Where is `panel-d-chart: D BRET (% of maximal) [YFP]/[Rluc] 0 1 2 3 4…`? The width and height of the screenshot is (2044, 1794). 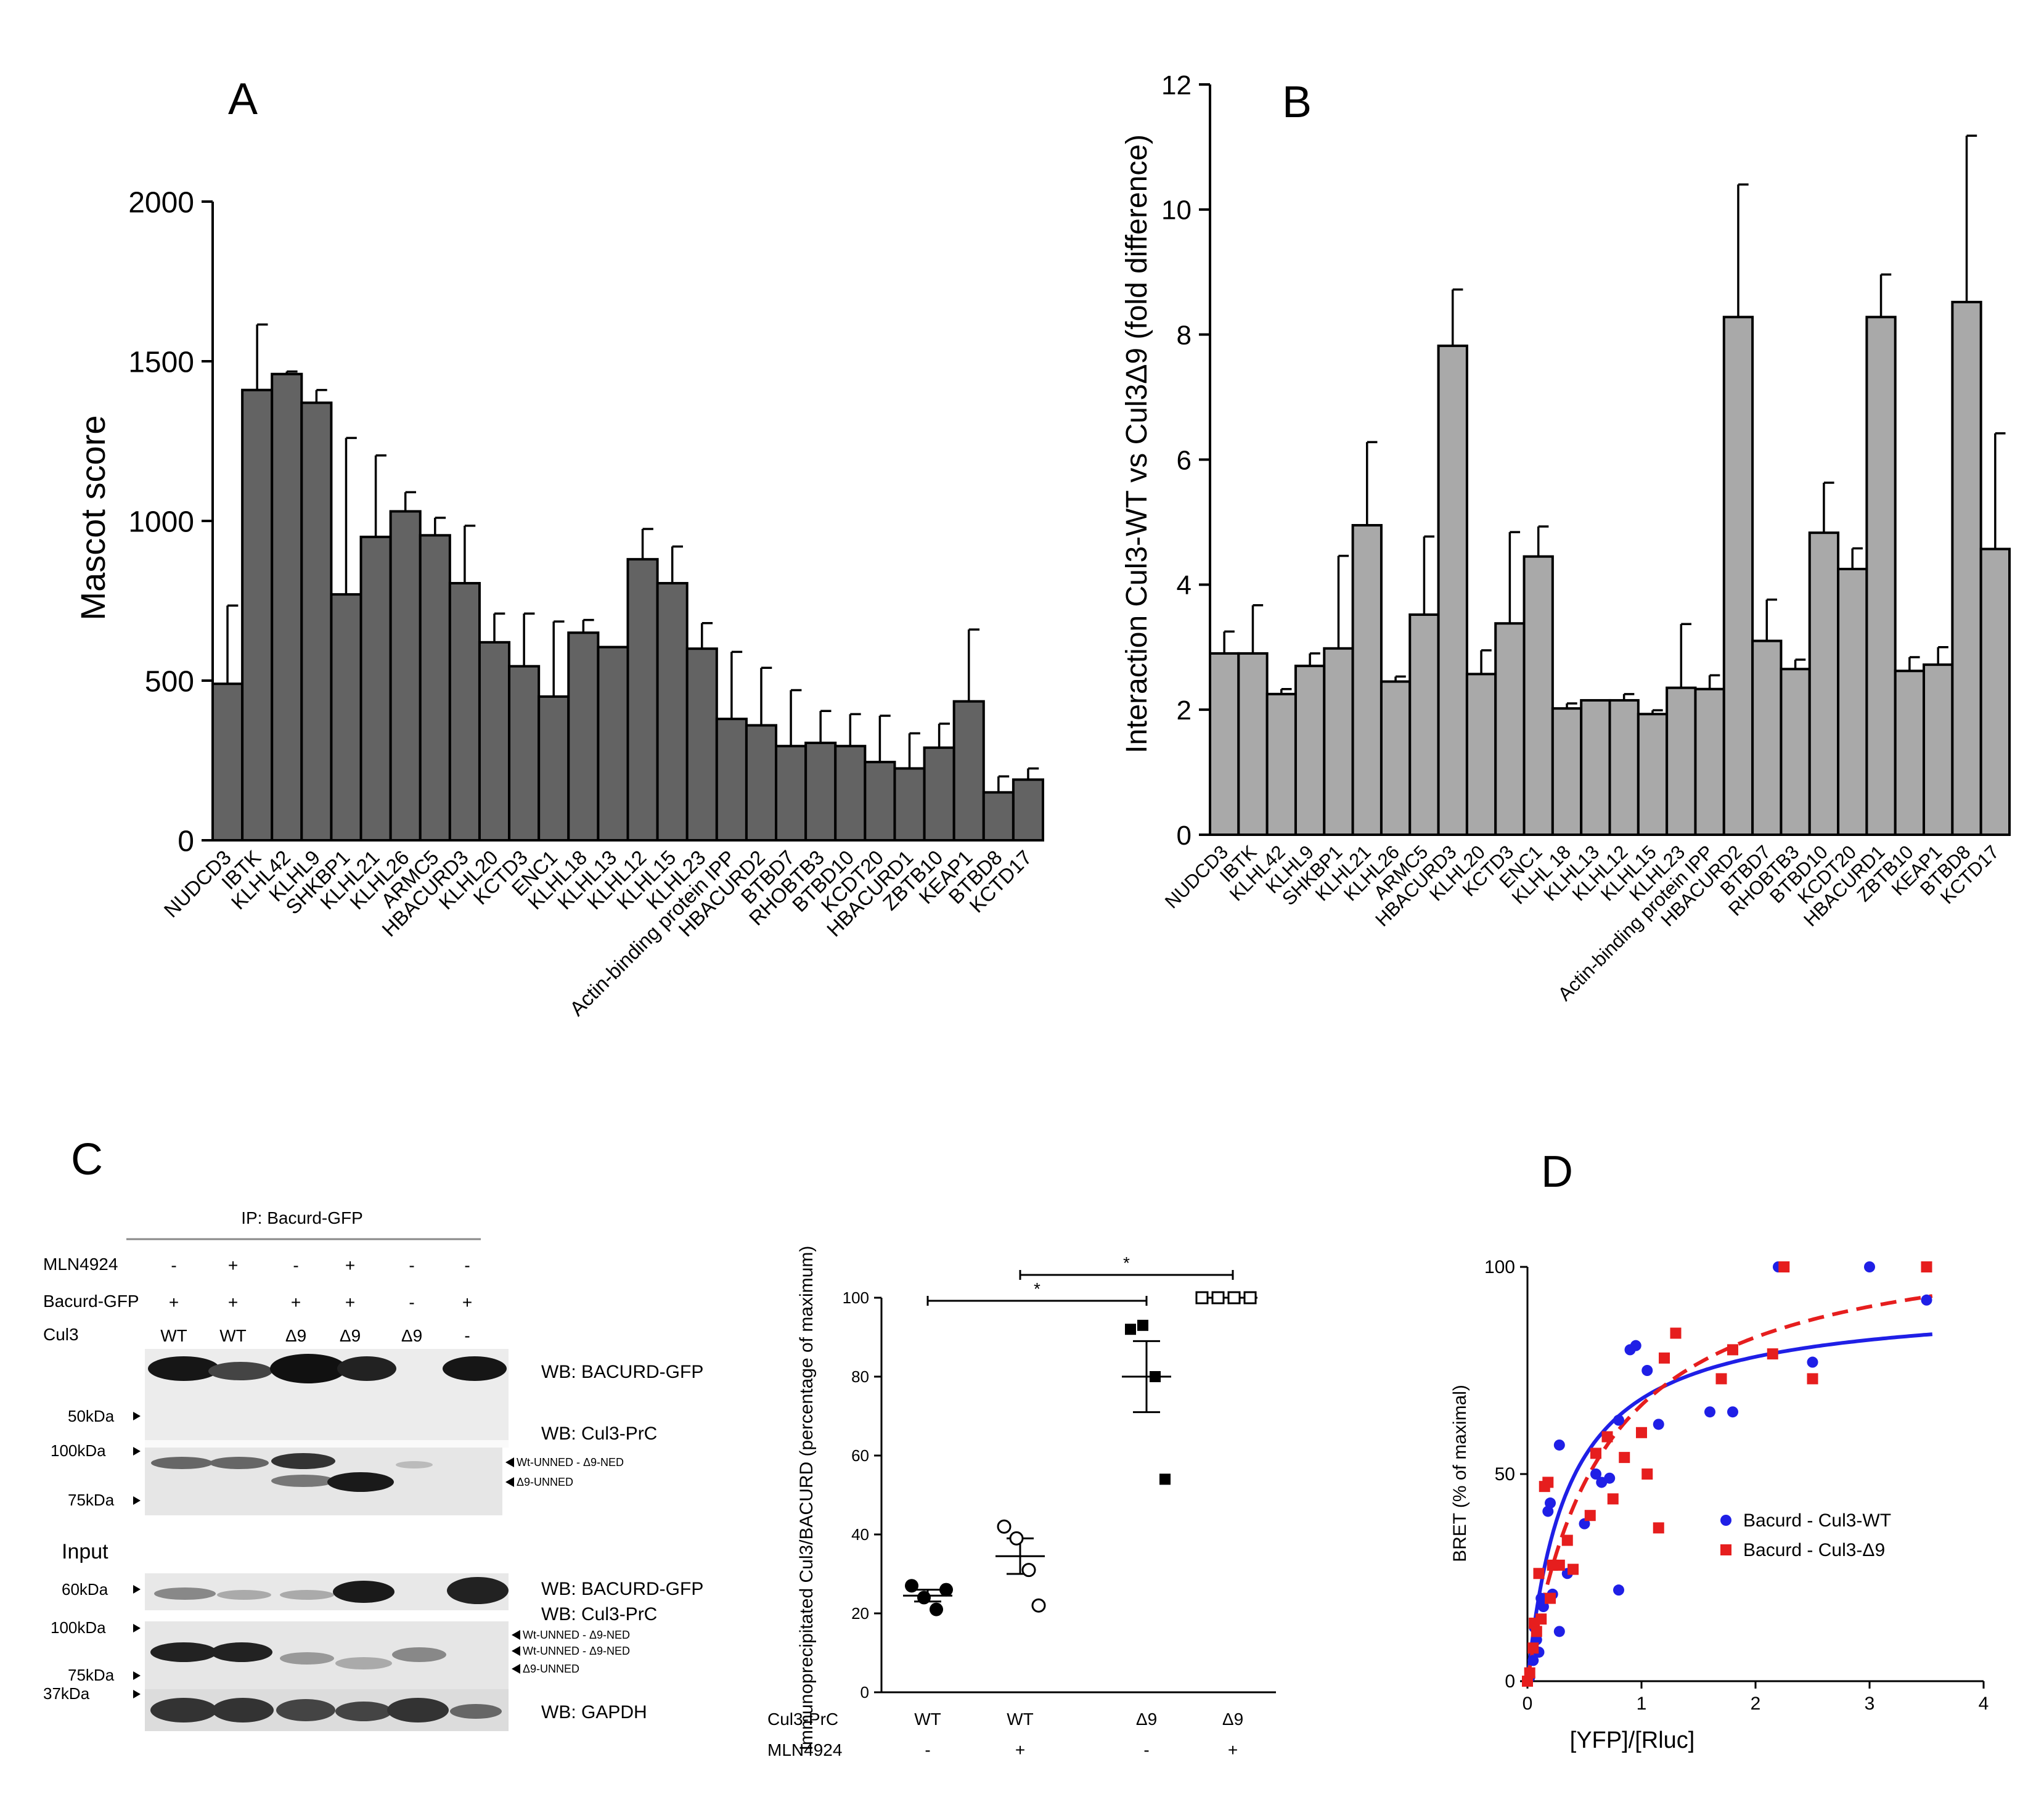 panel-d-chart: D BRET (% of maximal) [YFP]/[Rluc] 0 1 2 3 4… is located at coordinates (1719, 1450).